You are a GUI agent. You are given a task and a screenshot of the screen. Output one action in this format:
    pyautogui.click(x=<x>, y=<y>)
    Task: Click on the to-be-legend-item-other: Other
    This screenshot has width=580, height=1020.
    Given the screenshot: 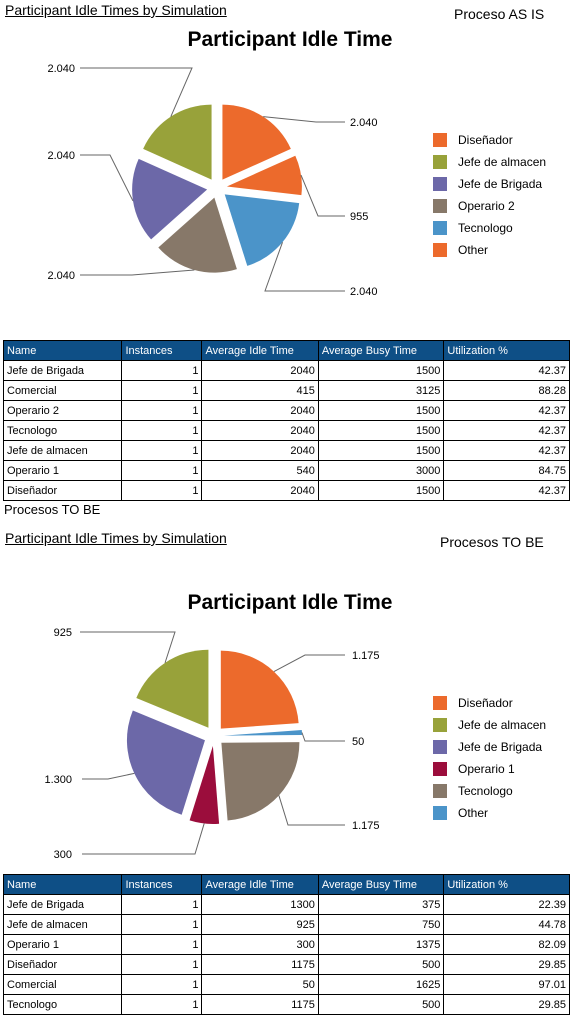 What is the action you would take?
    pyautogui.click(x=489, y=813)
    